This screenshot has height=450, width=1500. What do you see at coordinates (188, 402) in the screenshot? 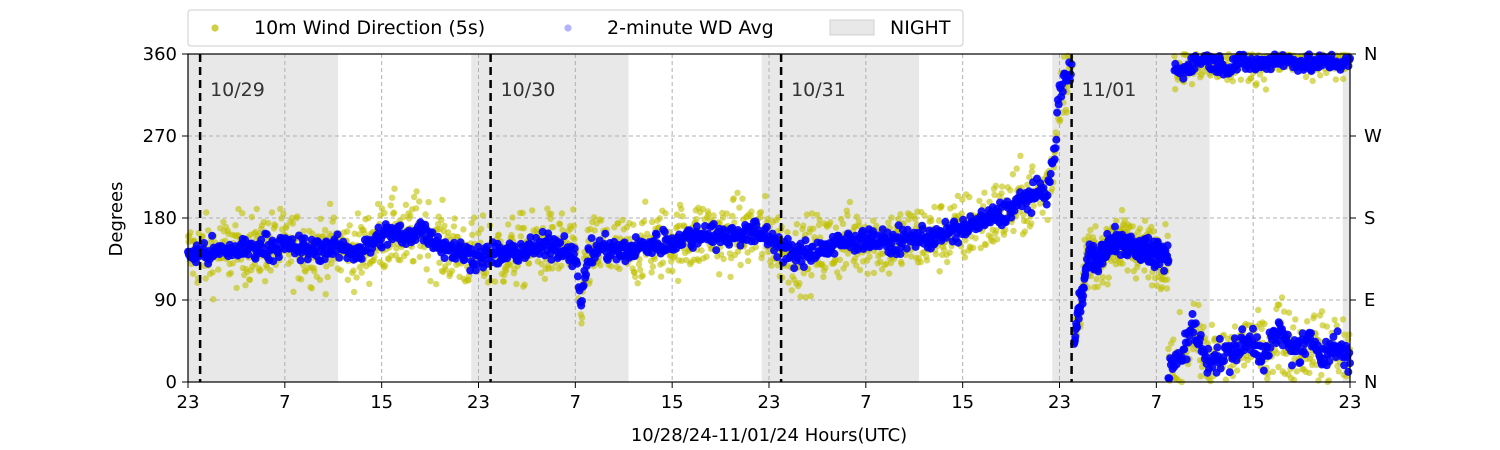
I see `x-tick-label: 23` at bounding box center [188, 402].